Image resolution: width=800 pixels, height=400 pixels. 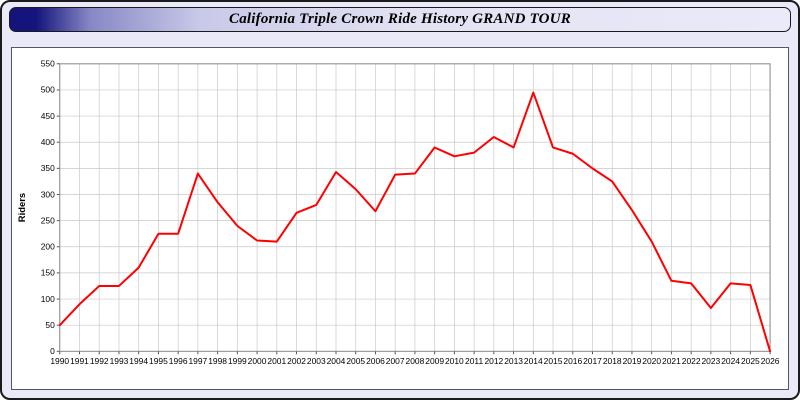 What do you see at coordinates (553, 361) in the screenshot?
I see `svg-text: 2015` at bounding box center [553, 361].